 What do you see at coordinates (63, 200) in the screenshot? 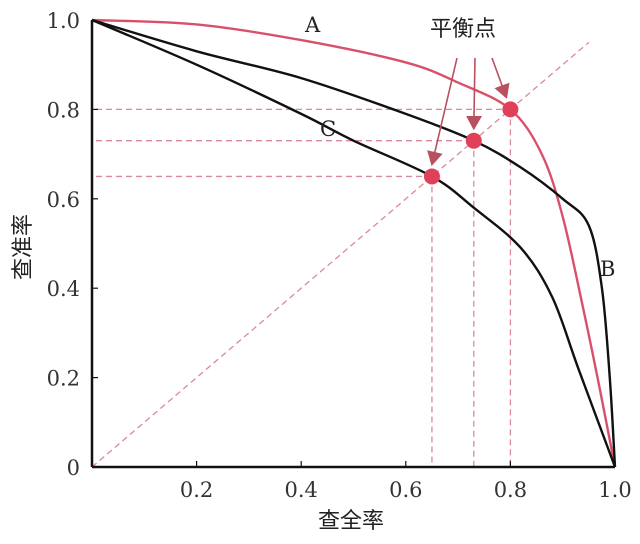
I see `y-tick-label: 0.6` at bounding box center [63, 200].